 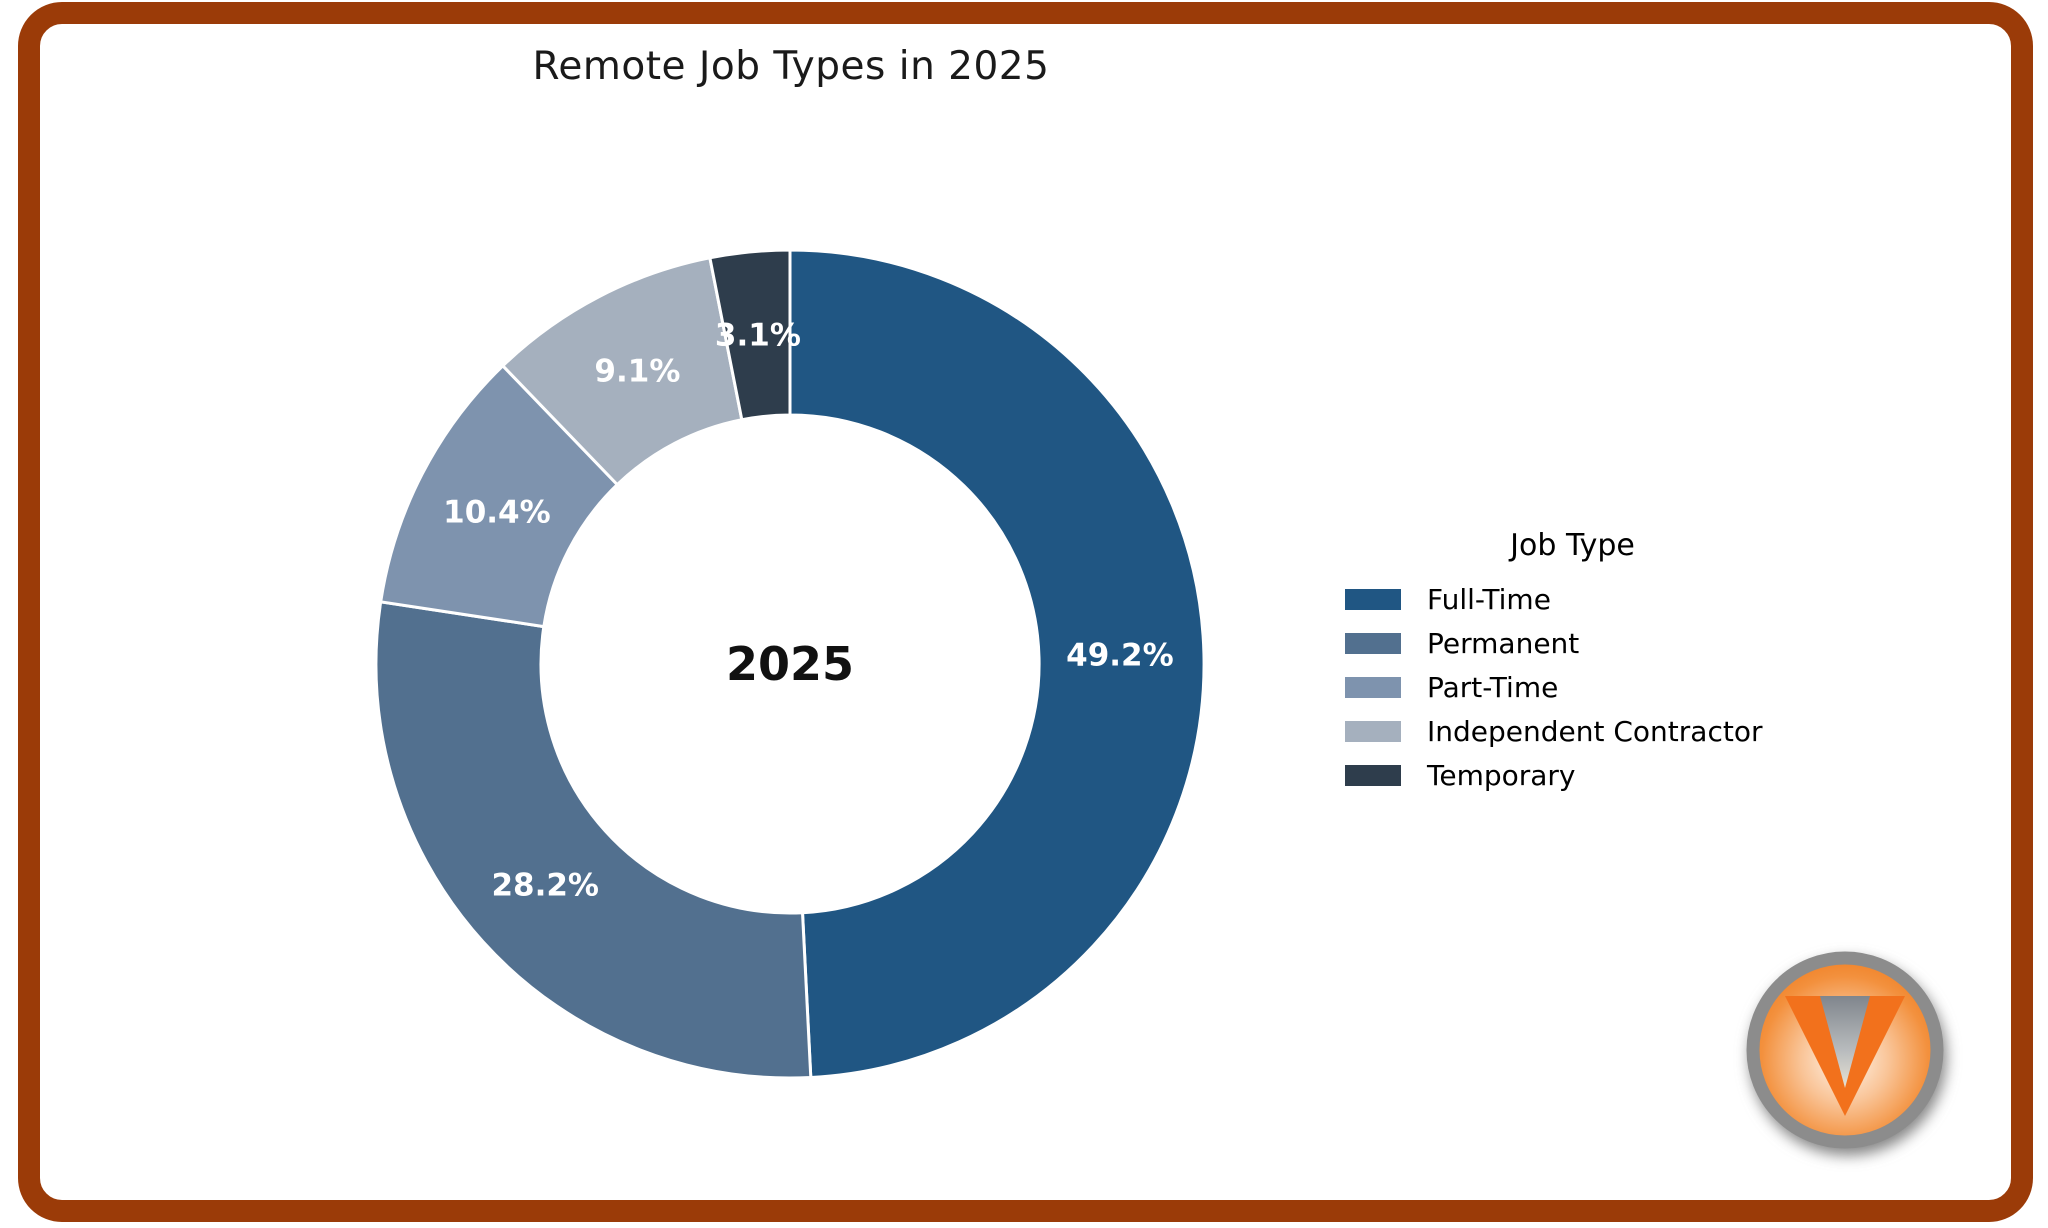 I want to click on donut-slice-full-time, so click(x=997, y=663).